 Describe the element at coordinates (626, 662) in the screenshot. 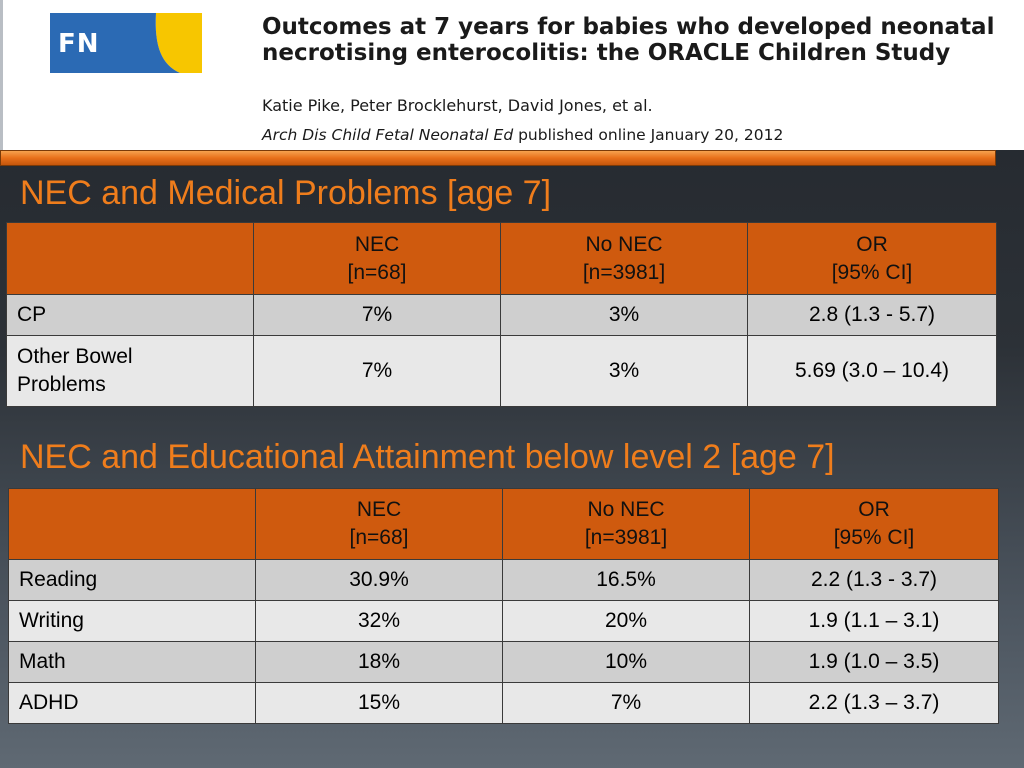

I see `no-nec-value: 10%` at that location.